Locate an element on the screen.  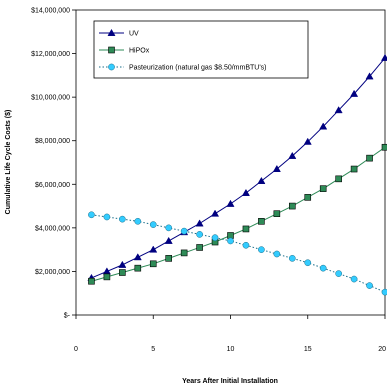
y-tick-label: $12,000,000 is located at coordinates (50, 54).